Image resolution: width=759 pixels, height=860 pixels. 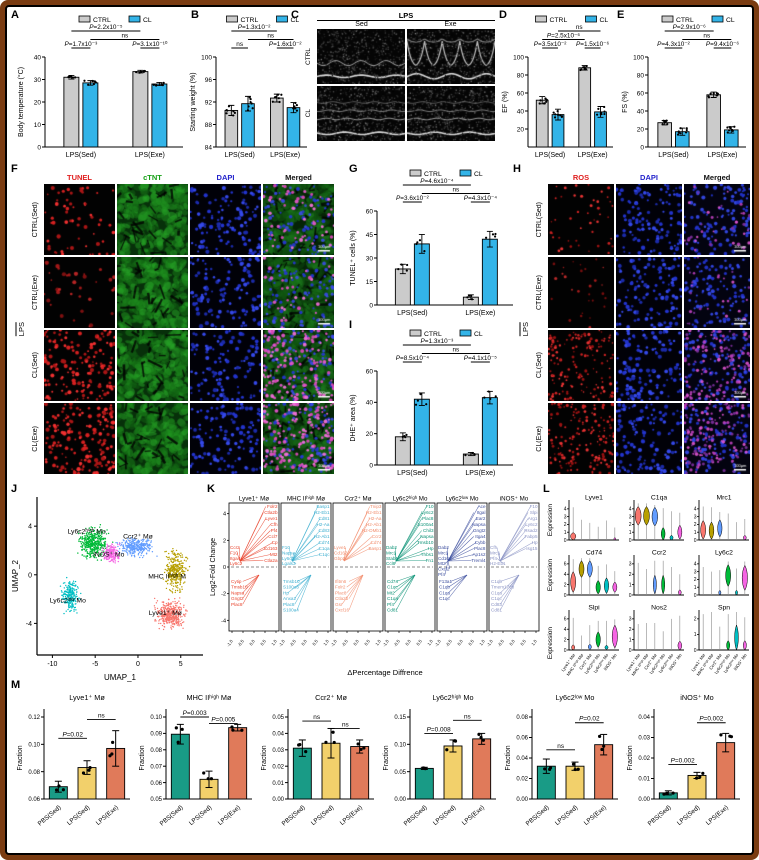 What do you see at coordinates (621, 15) in the screenshot?
I see `panel-letter-e: E` at bounding box center [621, 15].